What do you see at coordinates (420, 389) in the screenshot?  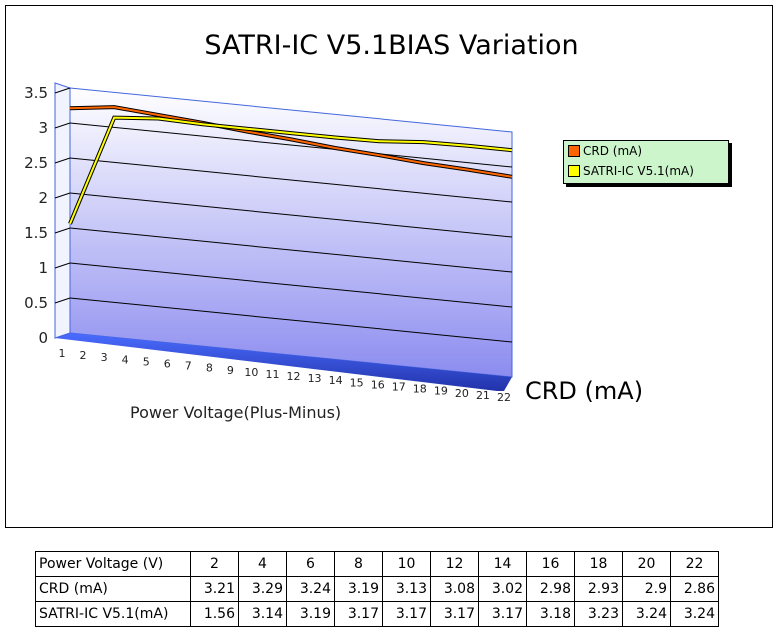 I see `x-tick-label: 18` at bounding box center [420, 389].